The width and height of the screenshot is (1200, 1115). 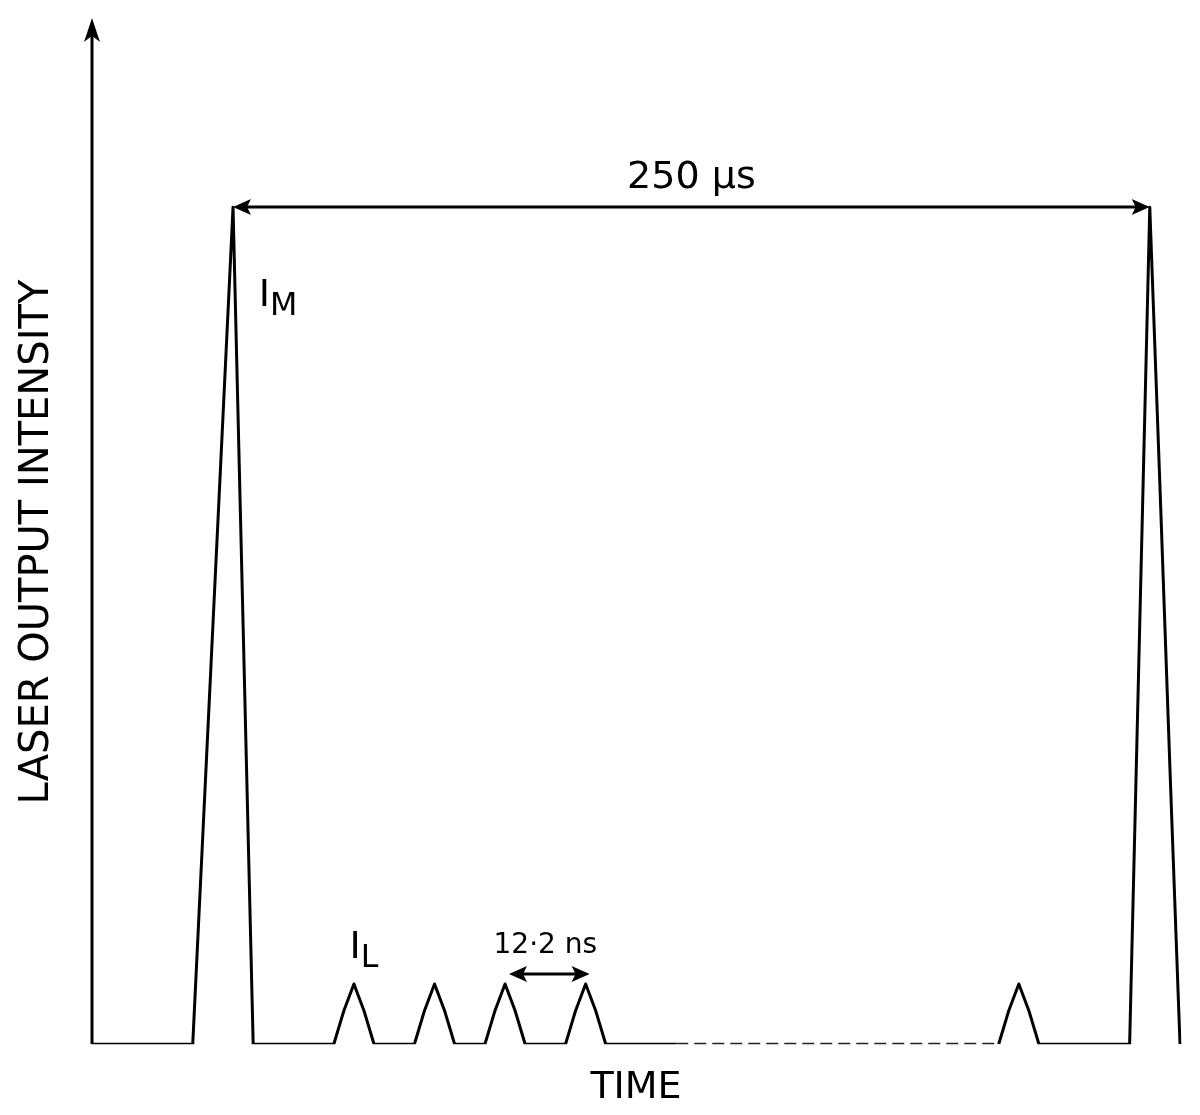 I want to click on annotation: I$_{M}$, so click(x=278, y=297).